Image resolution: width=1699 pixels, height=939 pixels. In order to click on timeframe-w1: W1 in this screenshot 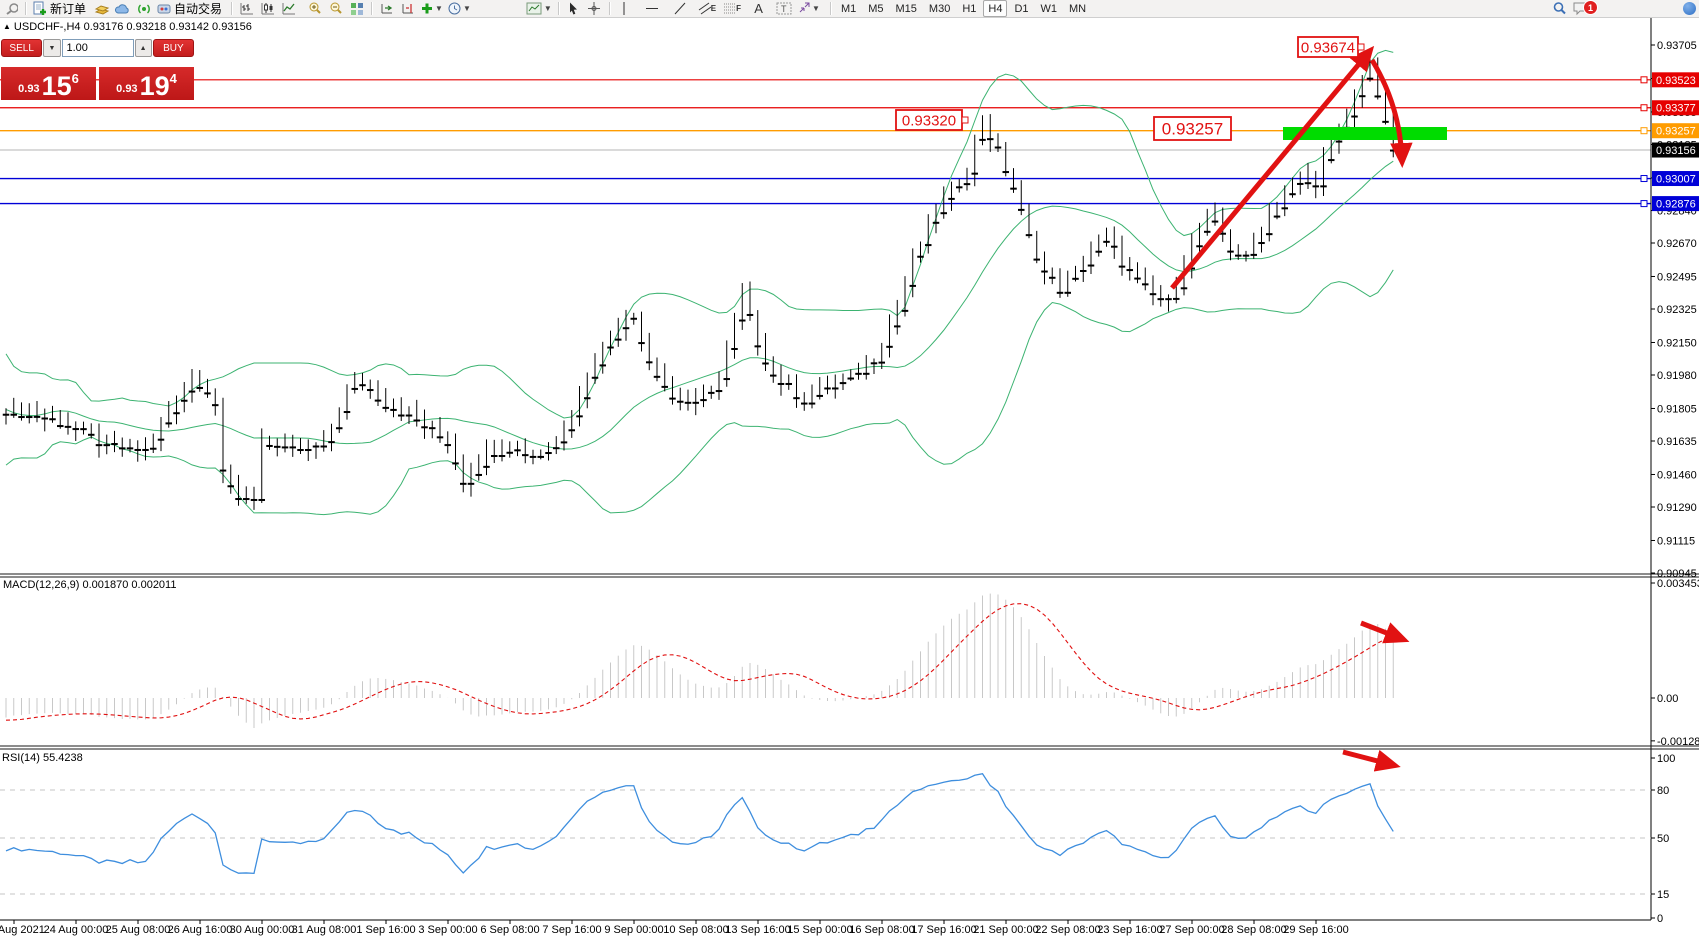, I will do `click(1049, 8)`.